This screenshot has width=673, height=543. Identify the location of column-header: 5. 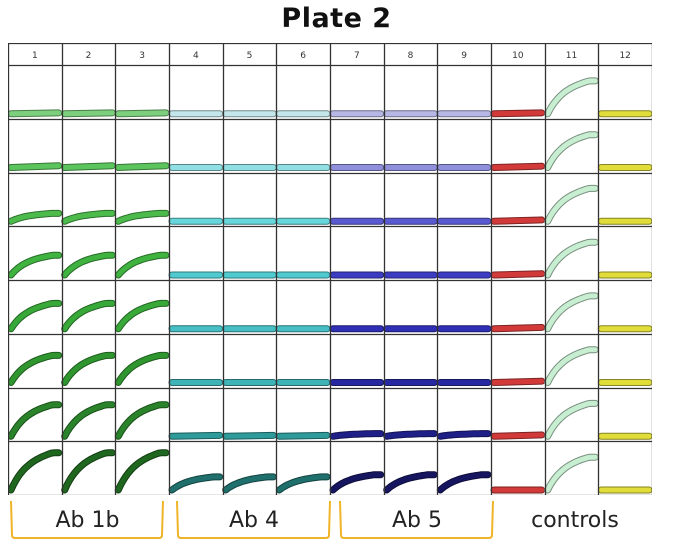
(250, 56).